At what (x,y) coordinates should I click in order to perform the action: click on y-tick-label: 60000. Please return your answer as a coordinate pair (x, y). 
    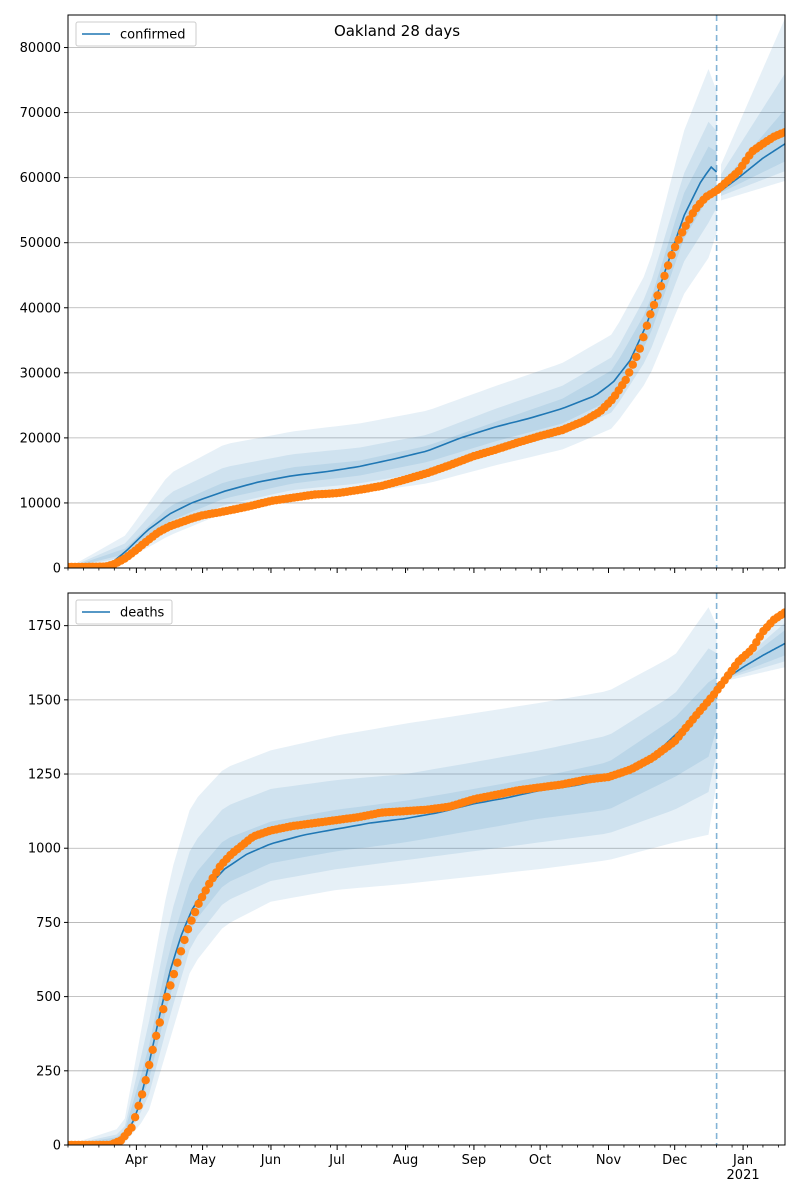
    Looking at the image, I should click on (40, 178).